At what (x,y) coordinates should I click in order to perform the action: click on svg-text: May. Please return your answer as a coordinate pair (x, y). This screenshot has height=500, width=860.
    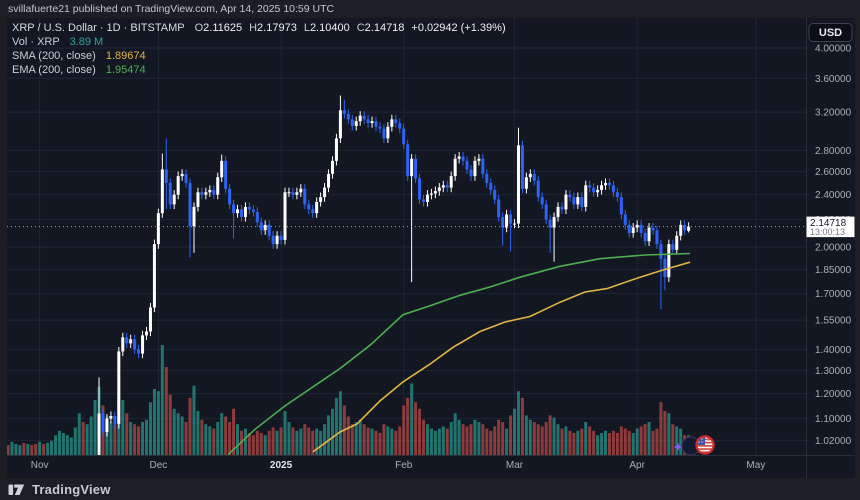
    Looking at the image, I should click on (755, 465).